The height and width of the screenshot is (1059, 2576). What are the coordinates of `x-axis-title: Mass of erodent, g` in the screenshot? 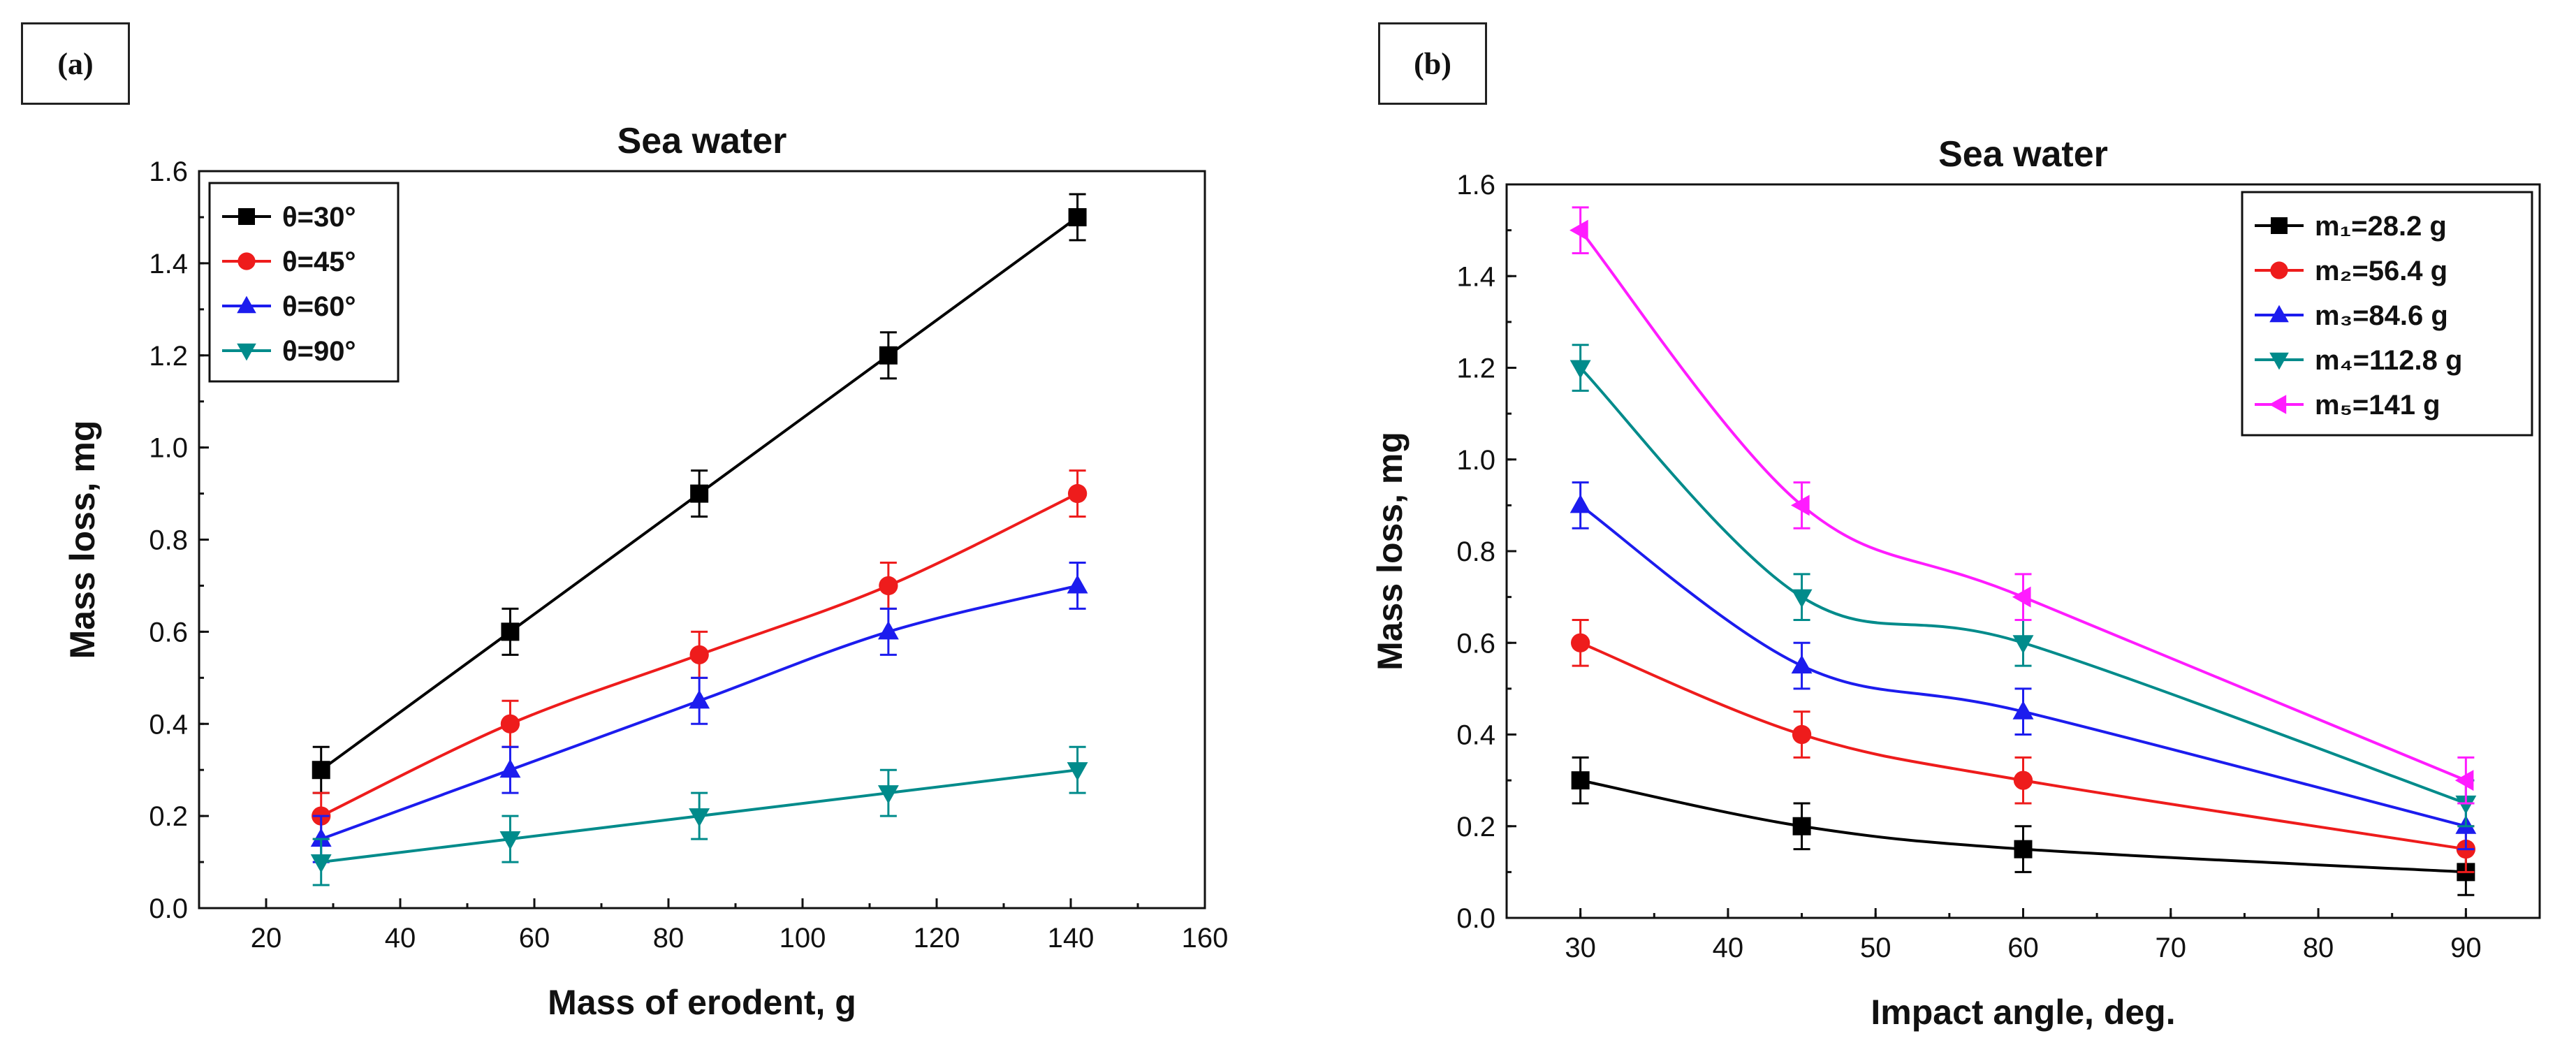 It's located at (702, 1003).